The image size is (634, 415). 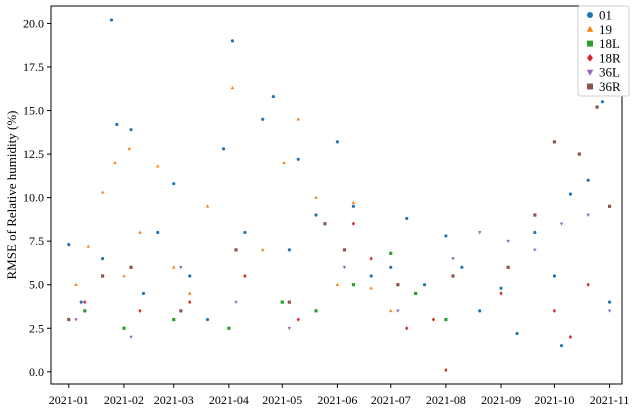 What do you see at coordinates (391, 400) in the screenshot?
I see `x-tick-label: 2021-07` at bounding box center [391, 400].